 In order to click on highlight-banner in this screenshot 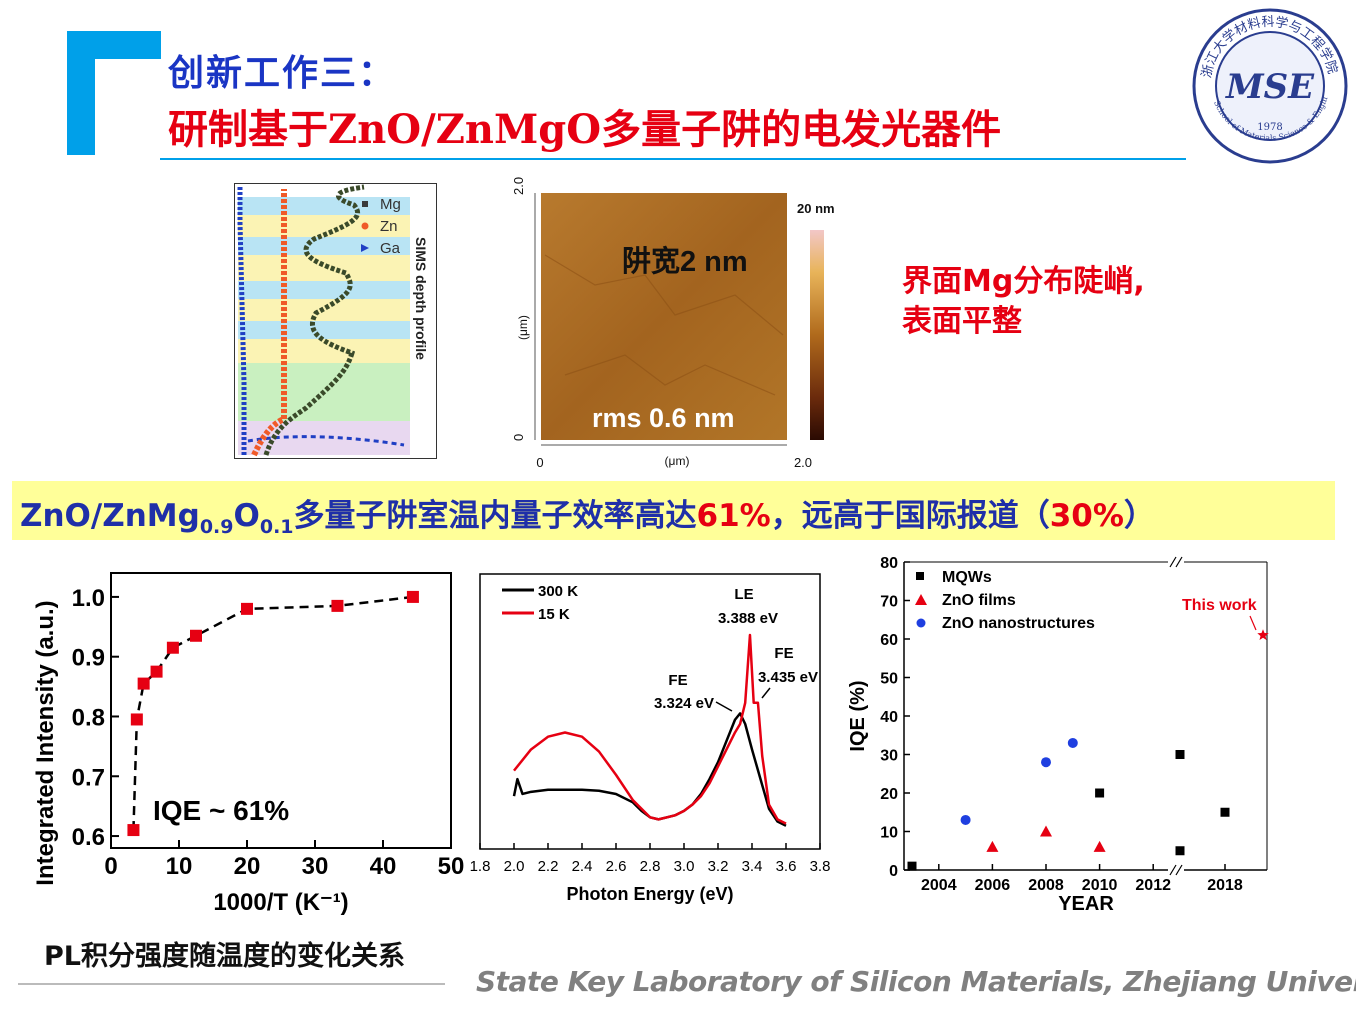, I will do `click(673, 510)`.